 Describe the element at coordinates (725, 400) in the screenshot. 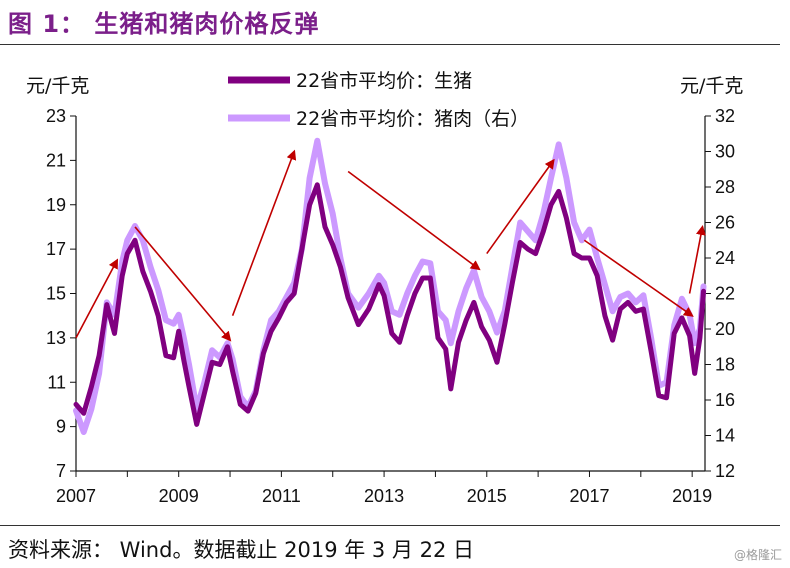

I see `right-tick-label: 16` at that location.